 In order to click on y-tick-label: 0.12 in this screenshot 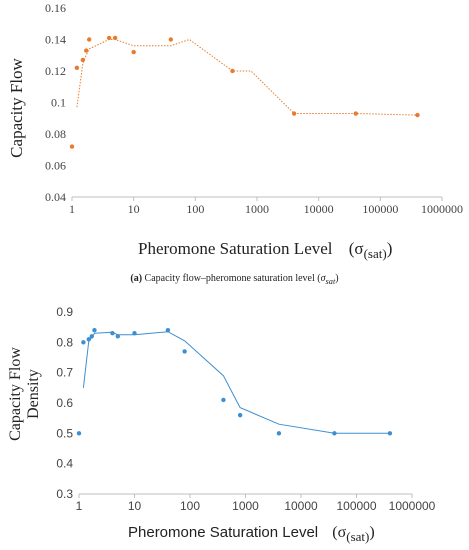, I will do `click(55, 71)`.